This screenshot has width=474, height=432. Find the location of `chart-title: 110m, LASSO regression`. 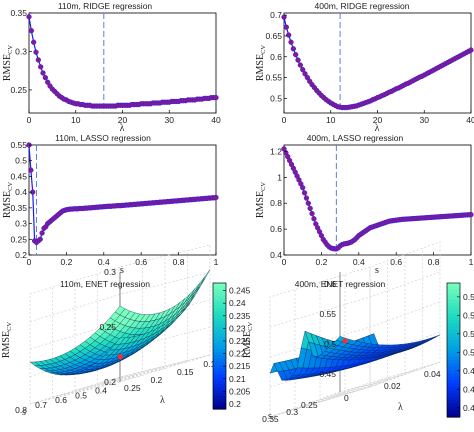

chart-title: 110m, LASSO regression is located at coordinates (103, 138).